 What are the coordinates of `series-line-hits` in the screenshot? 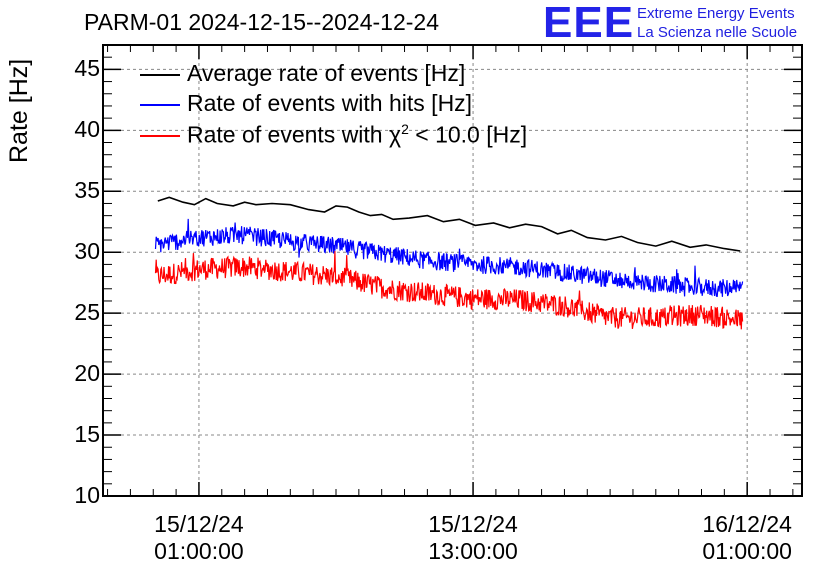 It's located at (449, 257).